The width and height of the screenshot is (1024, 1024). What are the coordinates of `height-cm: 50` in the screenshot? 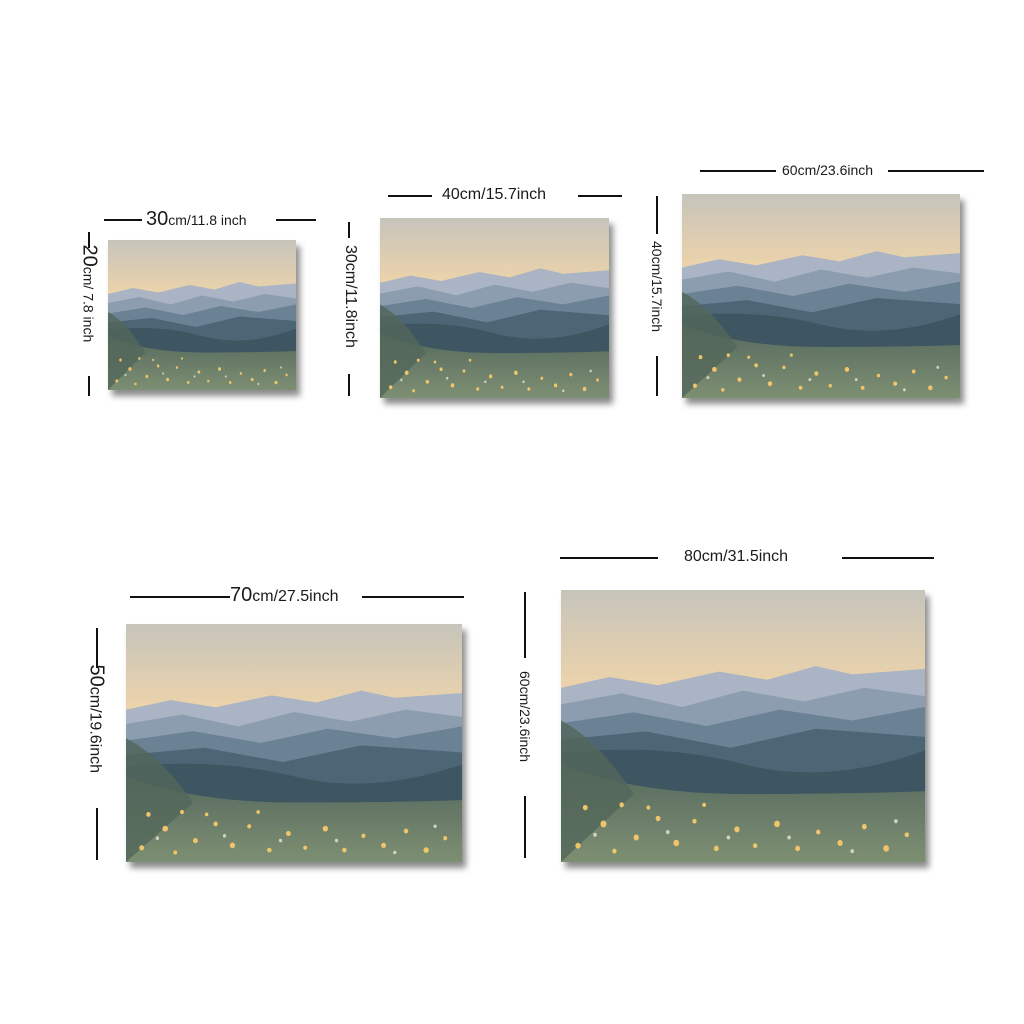 It's located at (96, 675).